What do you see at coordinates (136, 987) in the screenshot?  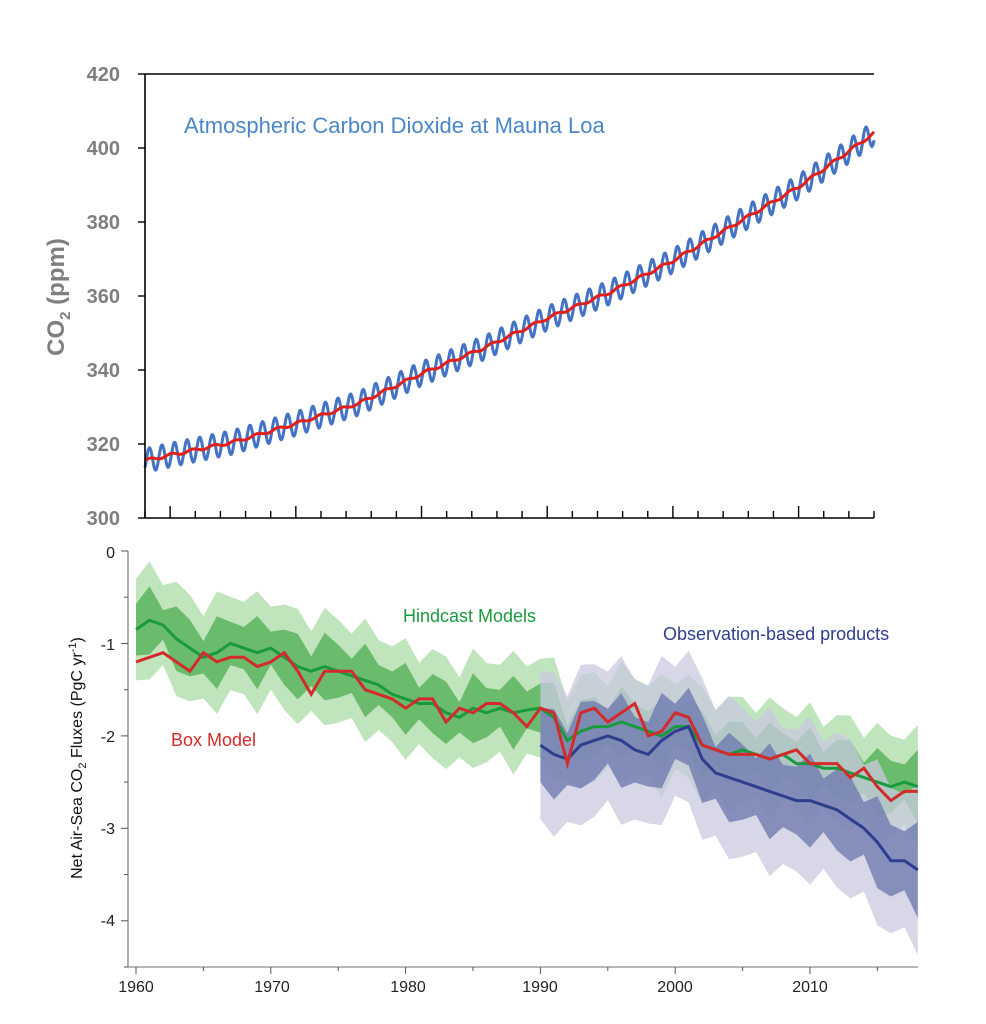 I see `flux-x-tick-label: 1960` at bounding box center [136, 987].